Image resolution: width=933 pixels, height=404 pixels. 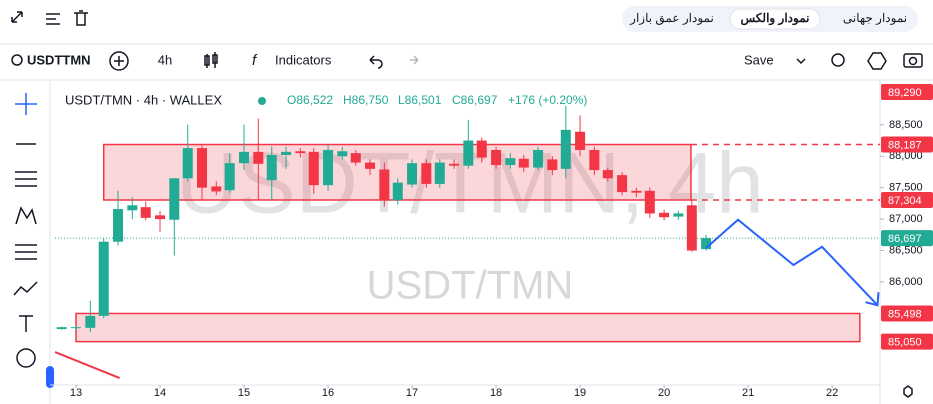 I want to click on x-tick-label: 17, so click(x=412, y=393).